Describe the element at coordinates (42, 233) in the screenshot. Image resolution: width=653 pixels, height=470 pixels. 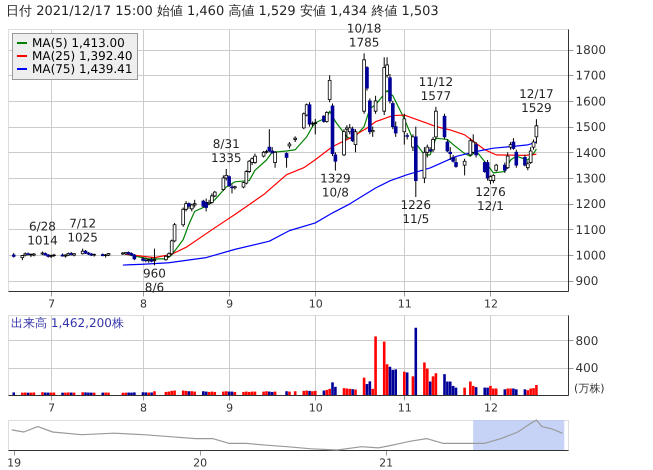
I see `annotation: 6/28 1014` at that location.